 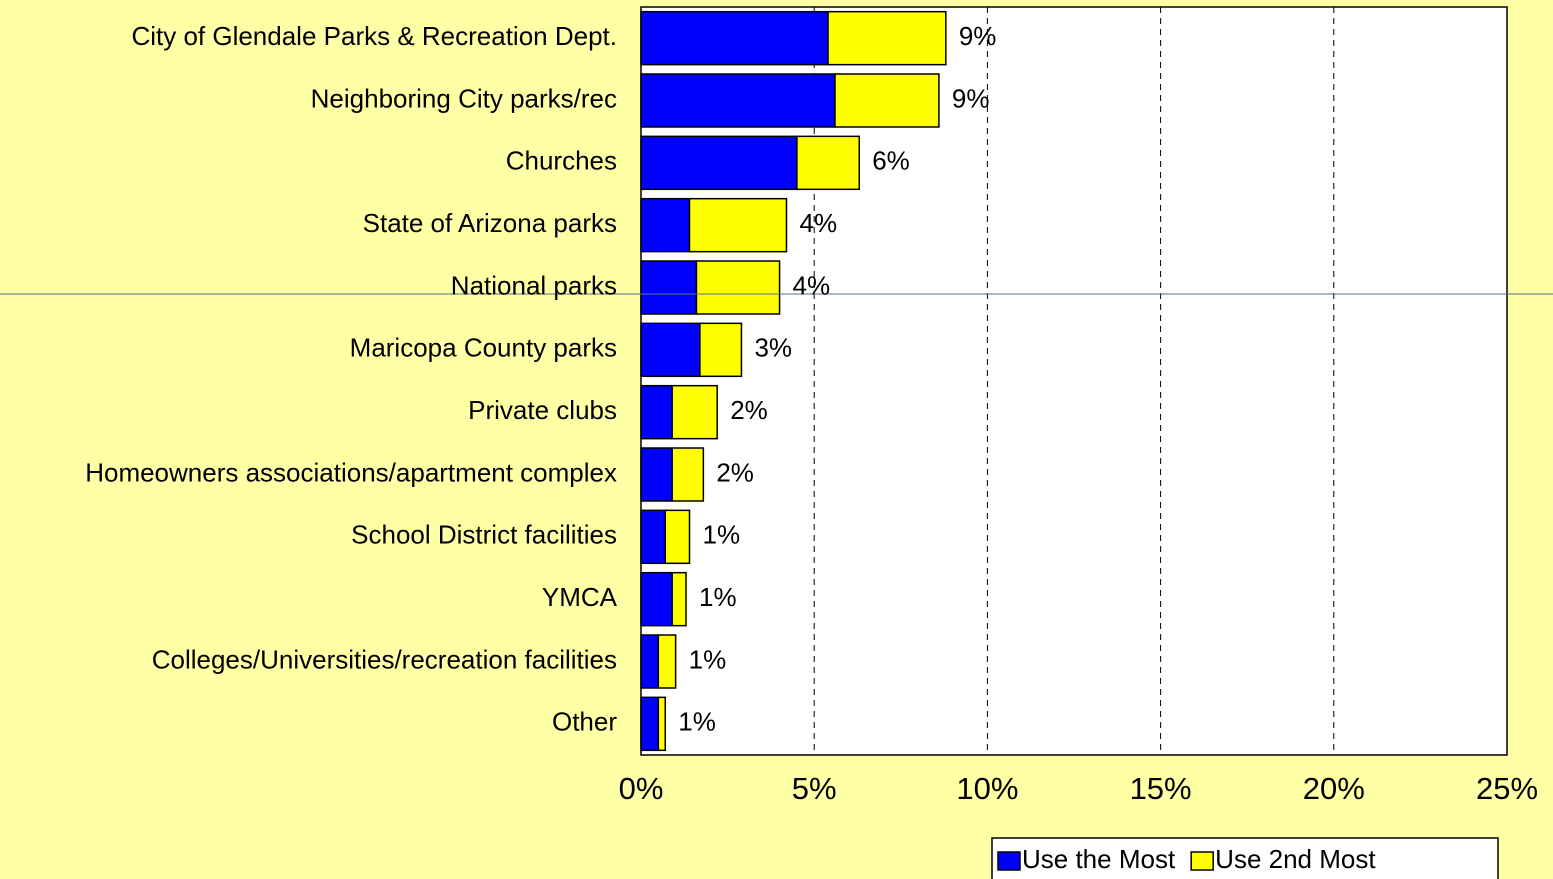 What do you see at coordinates (584, 722) in the screenshot?
I see `y-tick-label: Other` at bounding box center [584, 722].